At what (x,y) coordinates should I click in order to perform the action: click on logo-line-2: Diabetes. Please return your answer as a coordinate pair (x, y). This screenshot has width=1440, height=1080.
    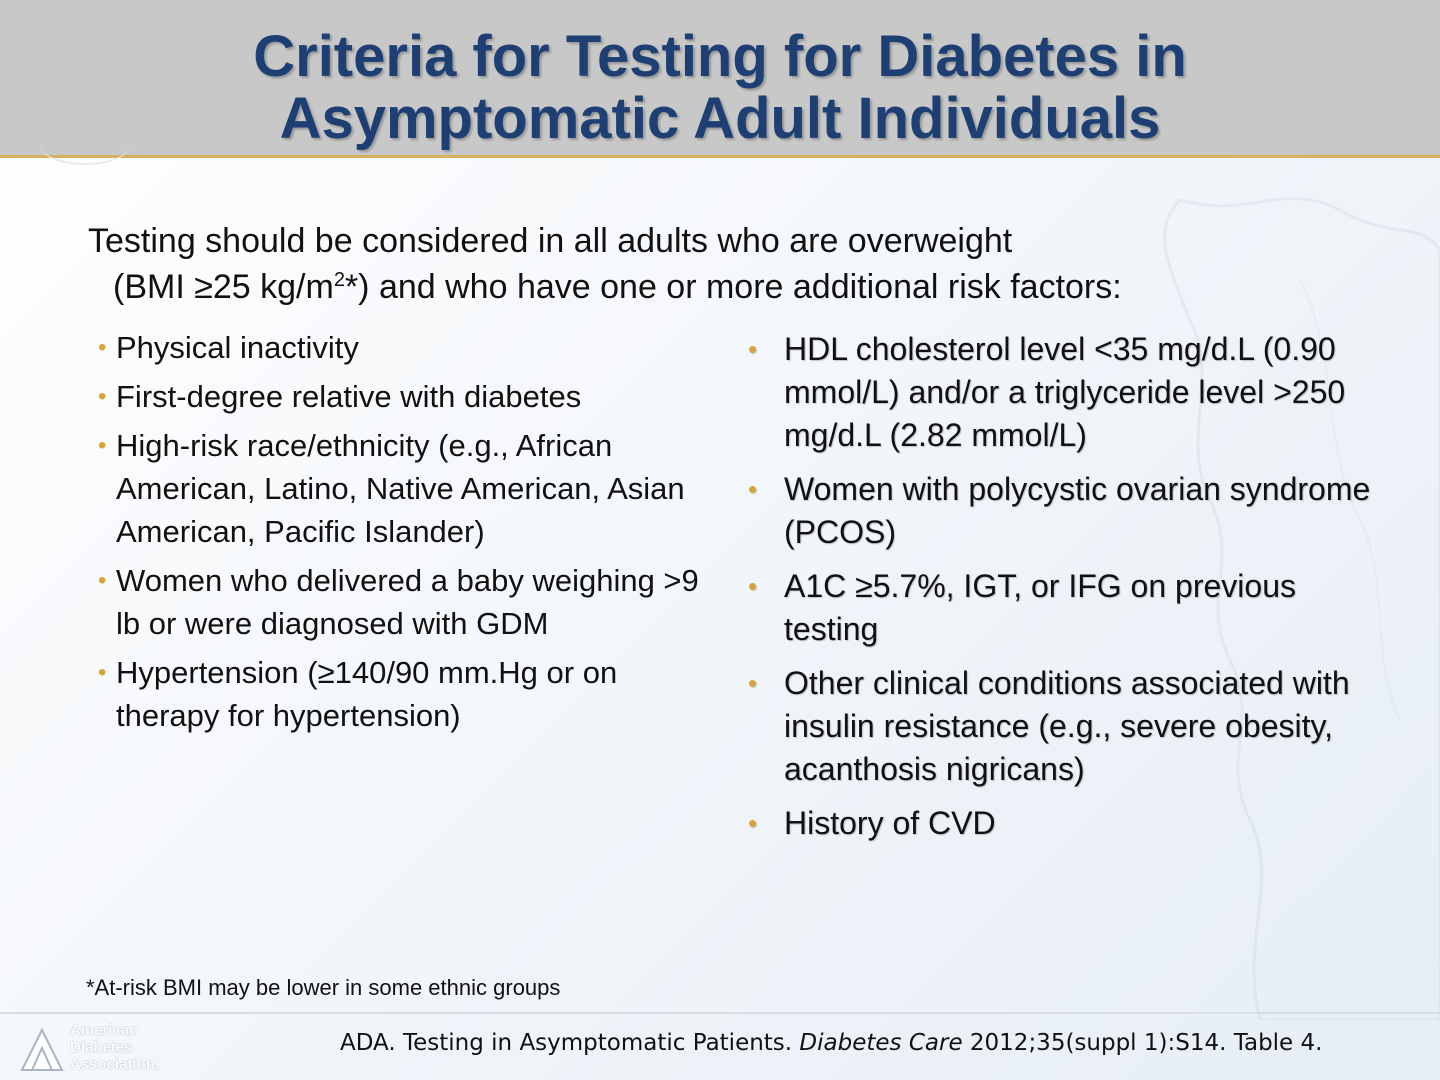
    Looking at the image, I should click on (101, 1047).